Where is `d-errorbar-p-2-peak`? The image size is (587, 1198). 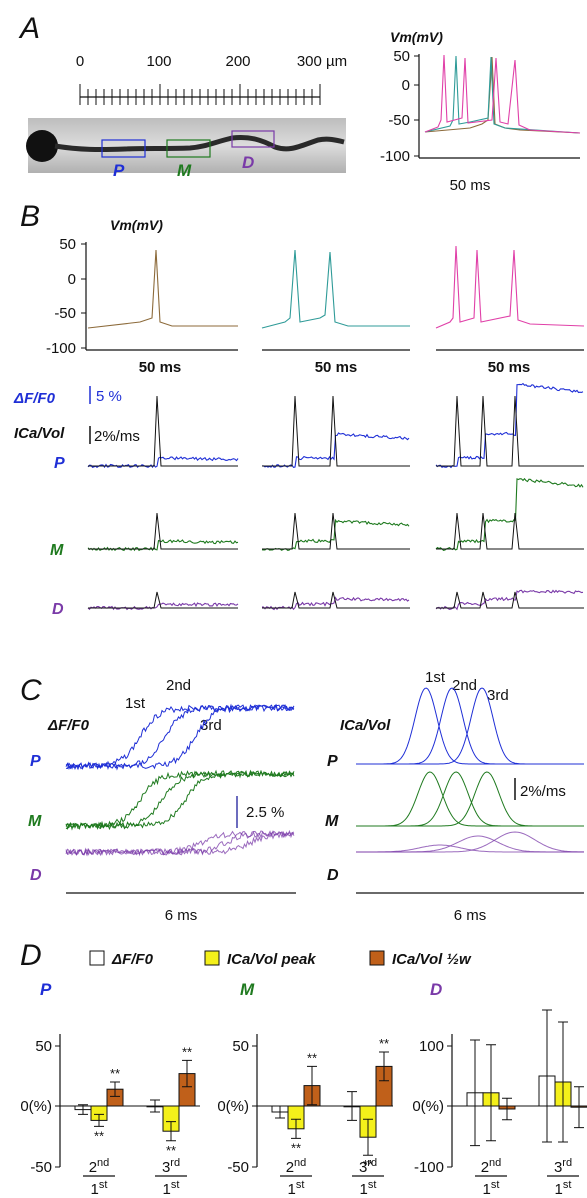 d-errorbar-p-2-peak is located at coordinates (171, 1131).